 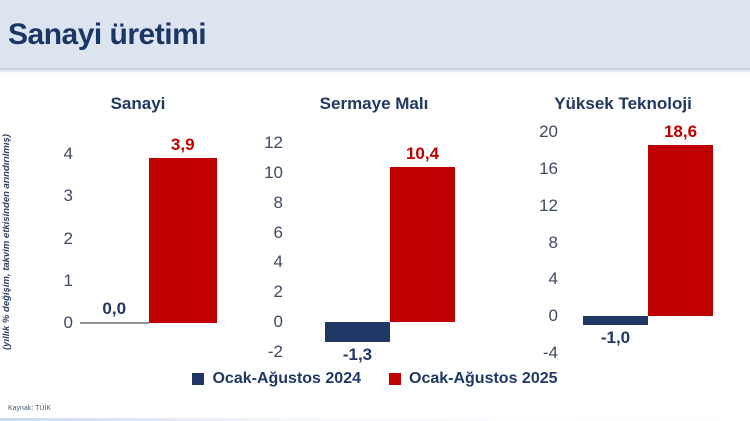 I want to click on legend-swatch-2025-icon, so click(x=395, y=379).